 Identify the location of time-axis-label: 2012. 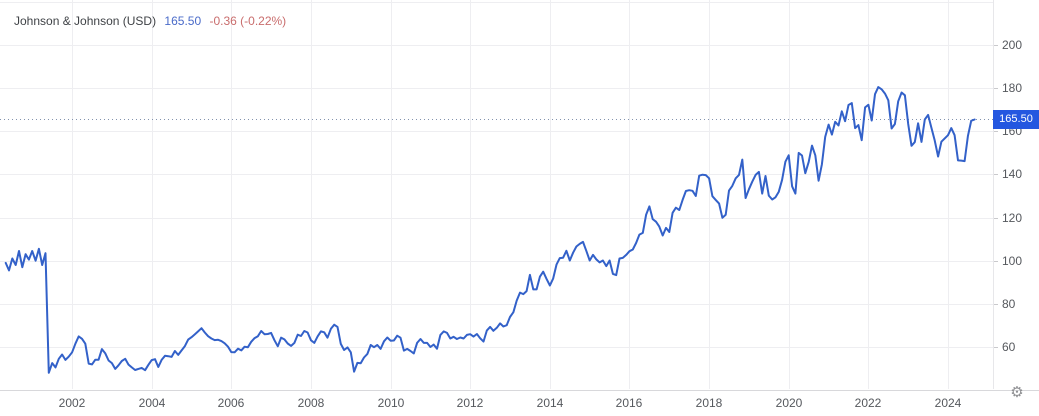
(470, 403).